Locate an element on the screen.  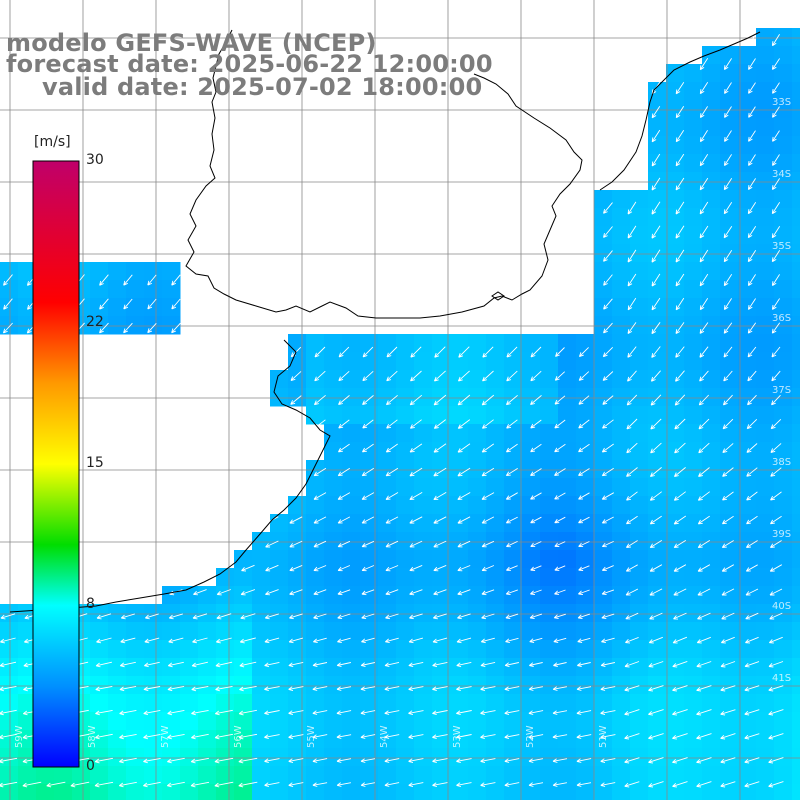
latitude-label: 40S is located at coordinates (782, 606).